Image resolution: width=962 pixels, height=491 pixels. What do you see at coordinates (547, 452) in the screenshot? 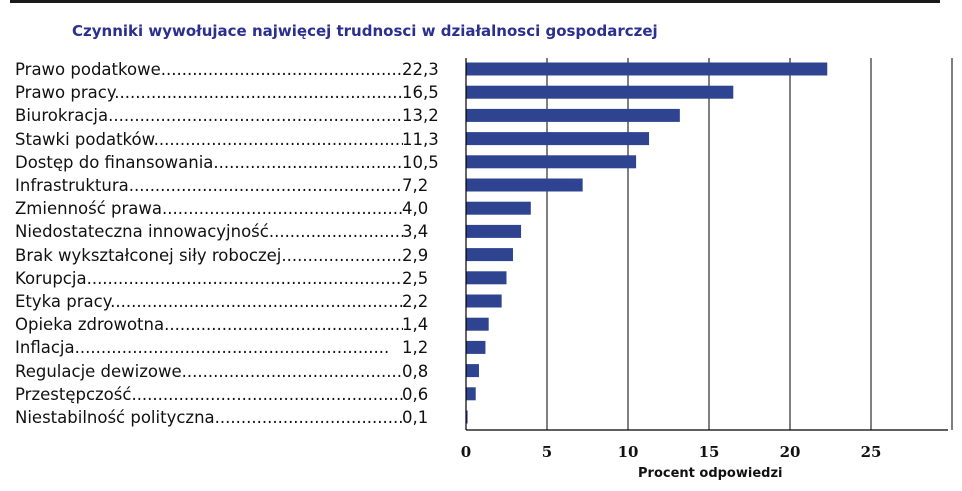
I see `x-tick-label: 5` at bounding box center [547, 452].